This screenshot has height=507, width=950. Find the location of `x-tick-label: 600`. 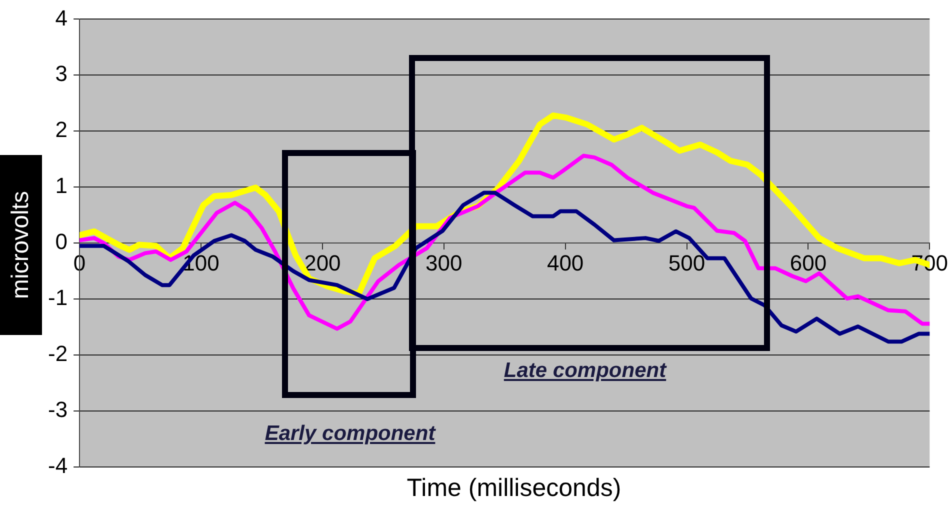

x-tick-label: 600 is located at coordinates (808, 263).